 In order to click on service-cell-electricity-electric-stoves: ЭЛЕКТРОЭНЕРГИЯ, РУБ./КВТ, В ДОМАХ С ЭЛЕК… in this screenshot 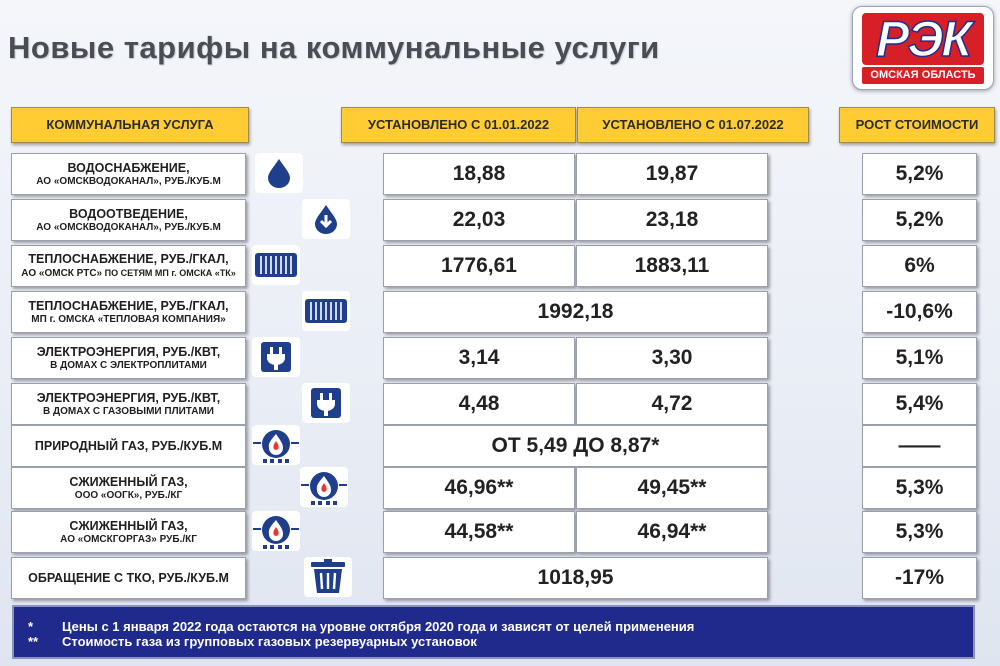, I will do `click(128, 358)`.